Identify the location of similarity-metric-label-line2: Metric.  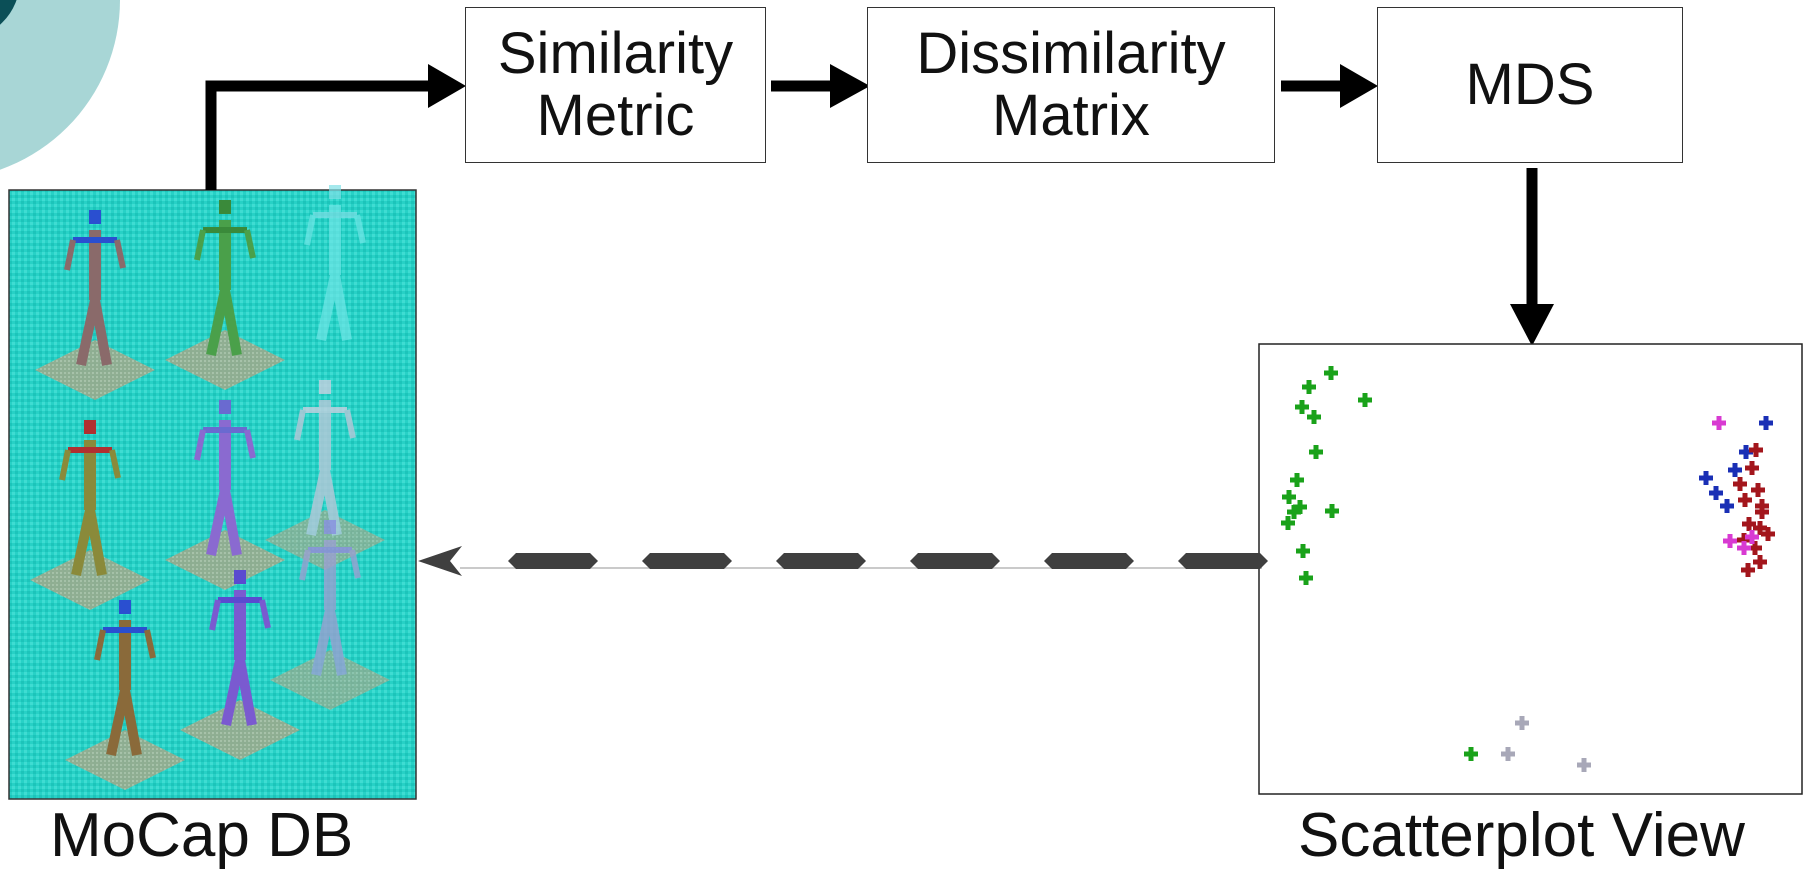
(615, 115).